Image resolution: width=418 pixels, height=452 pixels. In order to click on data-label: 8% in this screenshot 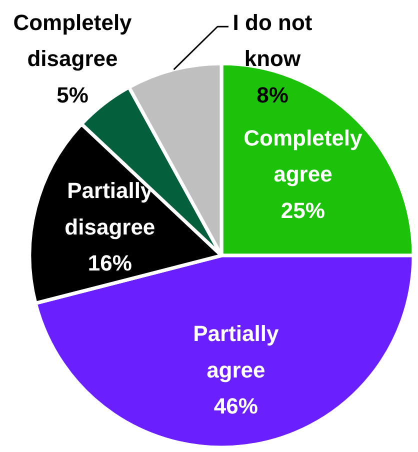, I will do `click(272, 95)`.